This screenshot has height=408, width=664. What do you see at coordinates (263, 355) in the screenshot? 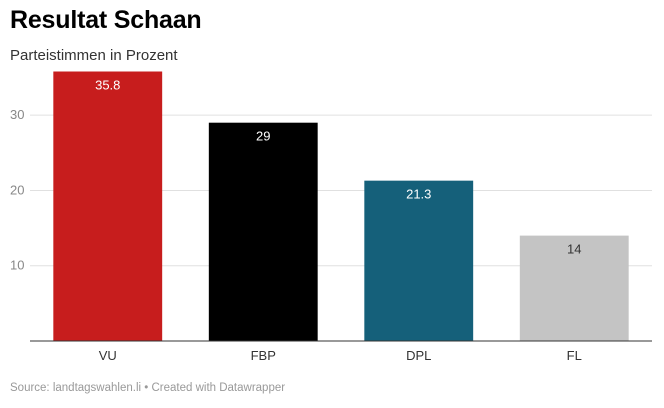
I see `x-tick-label-fbp: FBP` at bounding box center [263, 355].